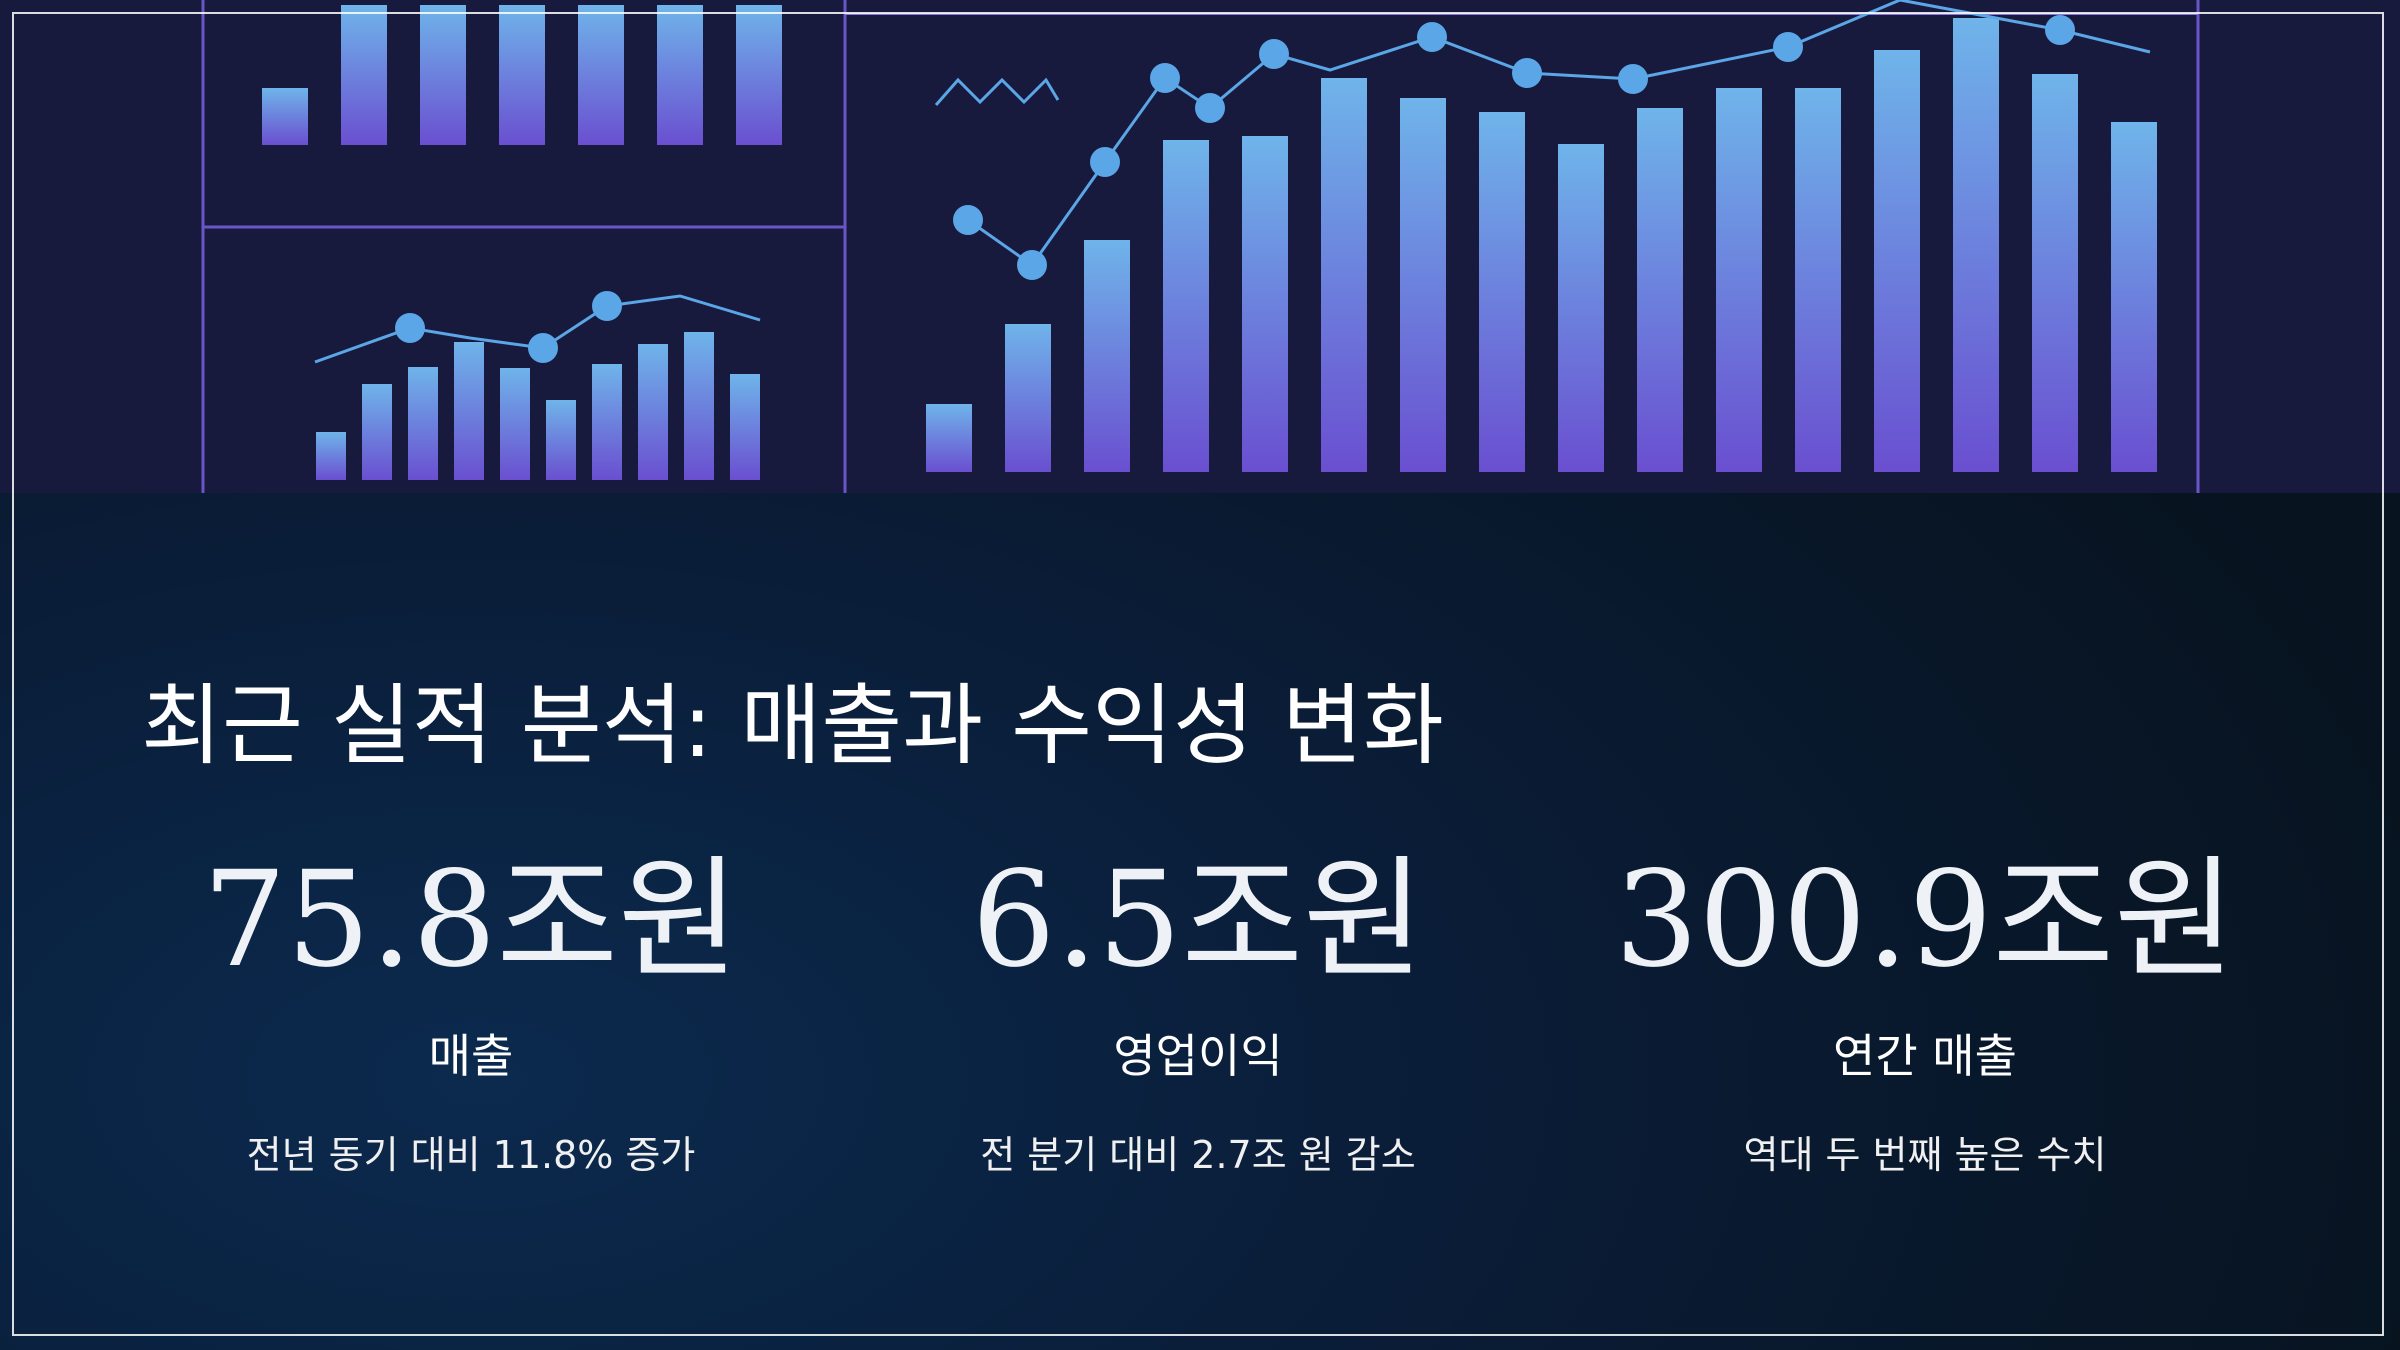 This screenshot has height=1350, width=2400. What do you see at coordinates (1925, 1155) in the screenshot?
I see `stat-note: 역대 두 번째 높은 수치` at bounding box center [1925, 1155].